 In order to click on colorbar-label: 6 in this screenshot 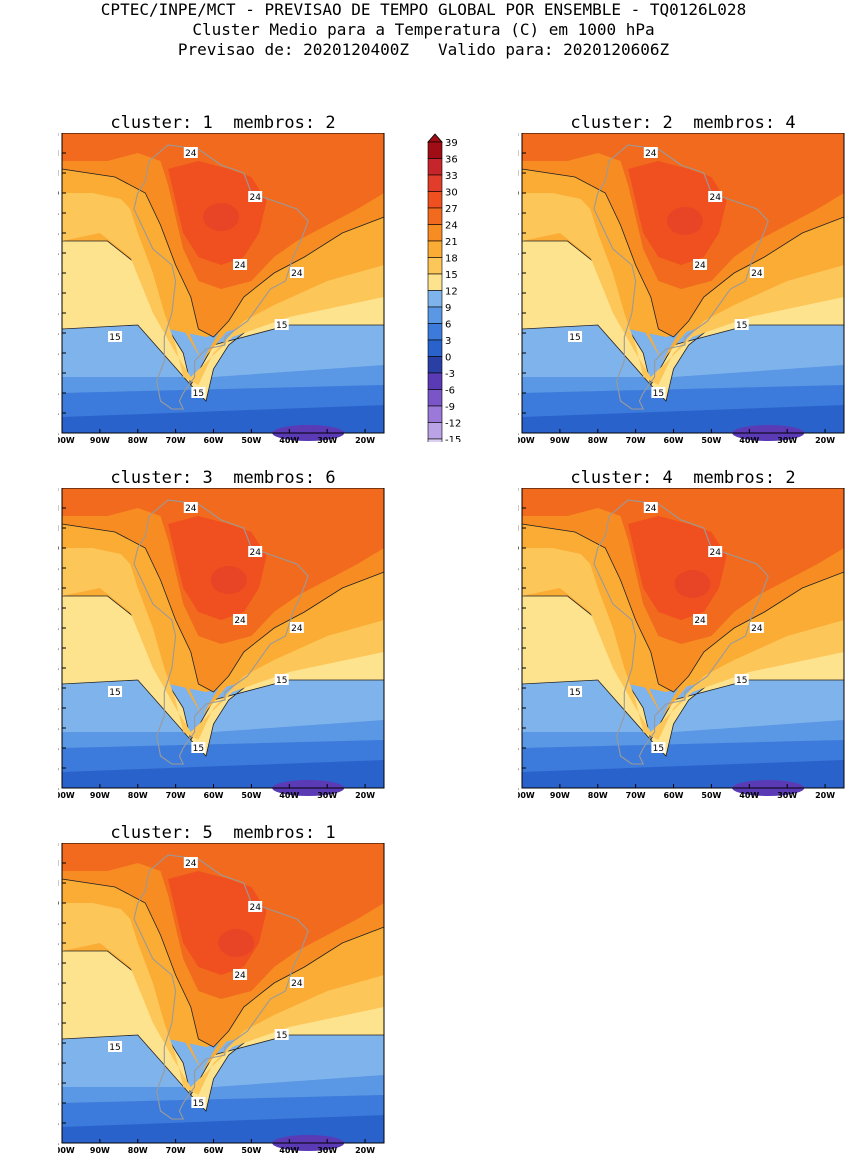, I will do `click(448, 325)`.